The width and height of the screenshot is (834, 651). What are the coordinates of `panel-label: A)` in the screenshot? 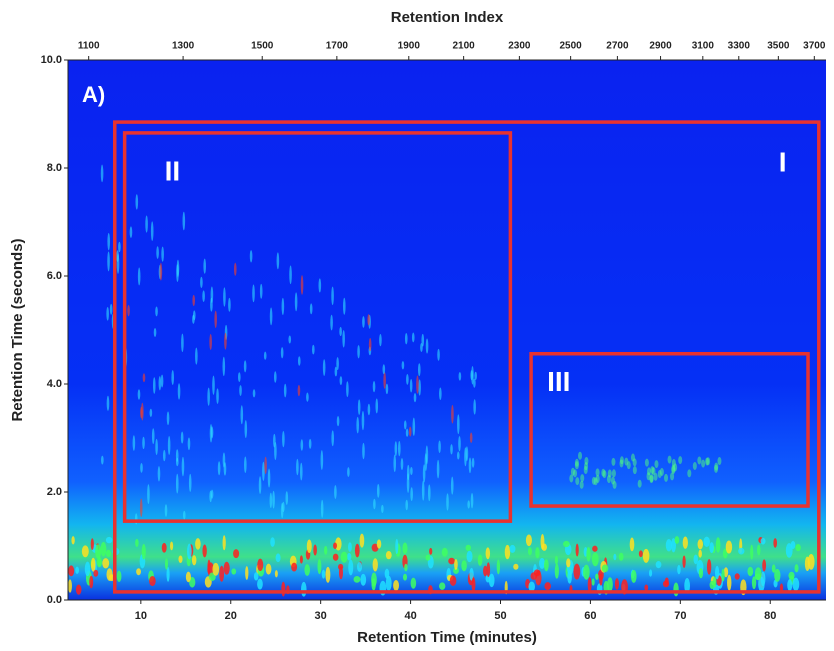 It's located at (93, 94).